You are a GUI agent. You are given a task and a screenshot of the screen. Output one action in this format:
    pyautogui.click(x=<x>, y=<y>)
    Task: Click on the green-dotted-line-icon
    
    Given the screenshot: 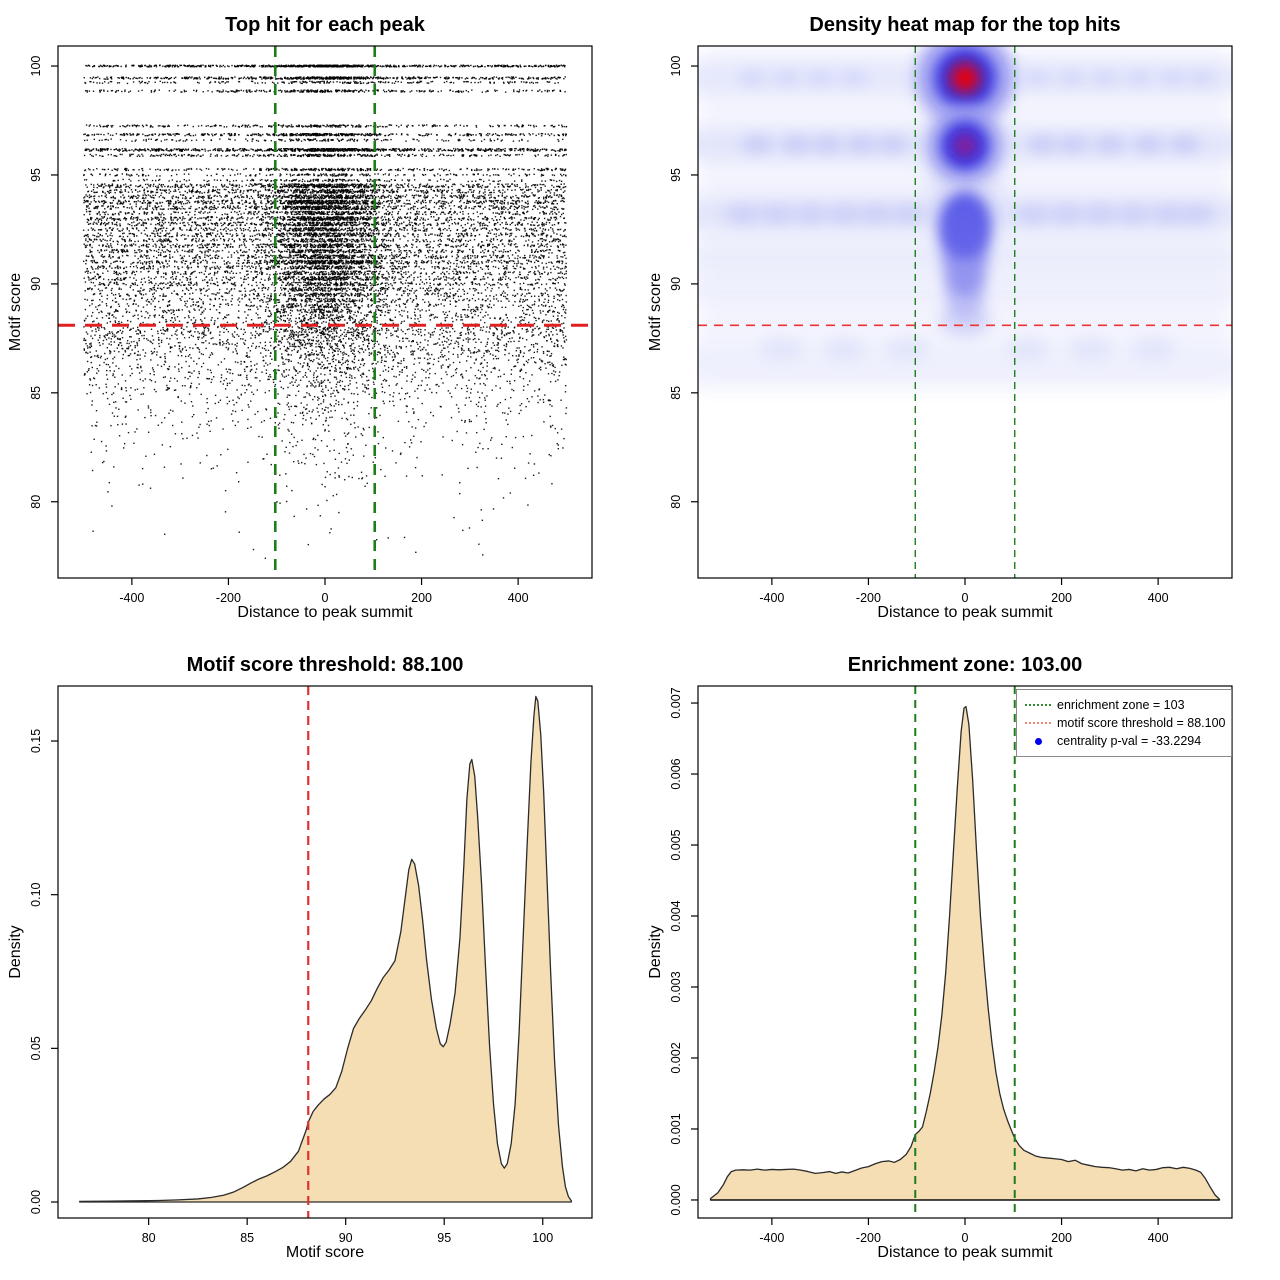 What is the action you would take?
    pyautogui.click(x=1038, y=705)
    